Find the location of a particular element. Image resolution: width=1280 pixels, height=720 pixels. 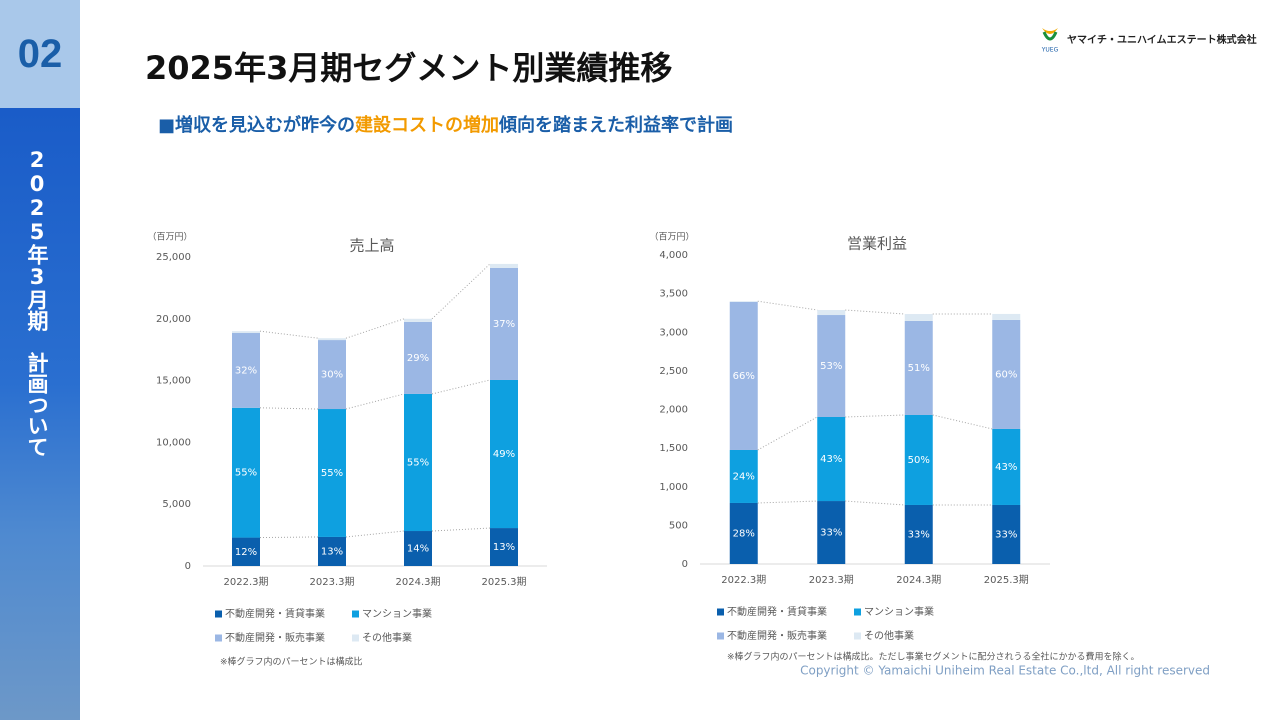

segment-label: 32% is located at coordinates (246, 370).